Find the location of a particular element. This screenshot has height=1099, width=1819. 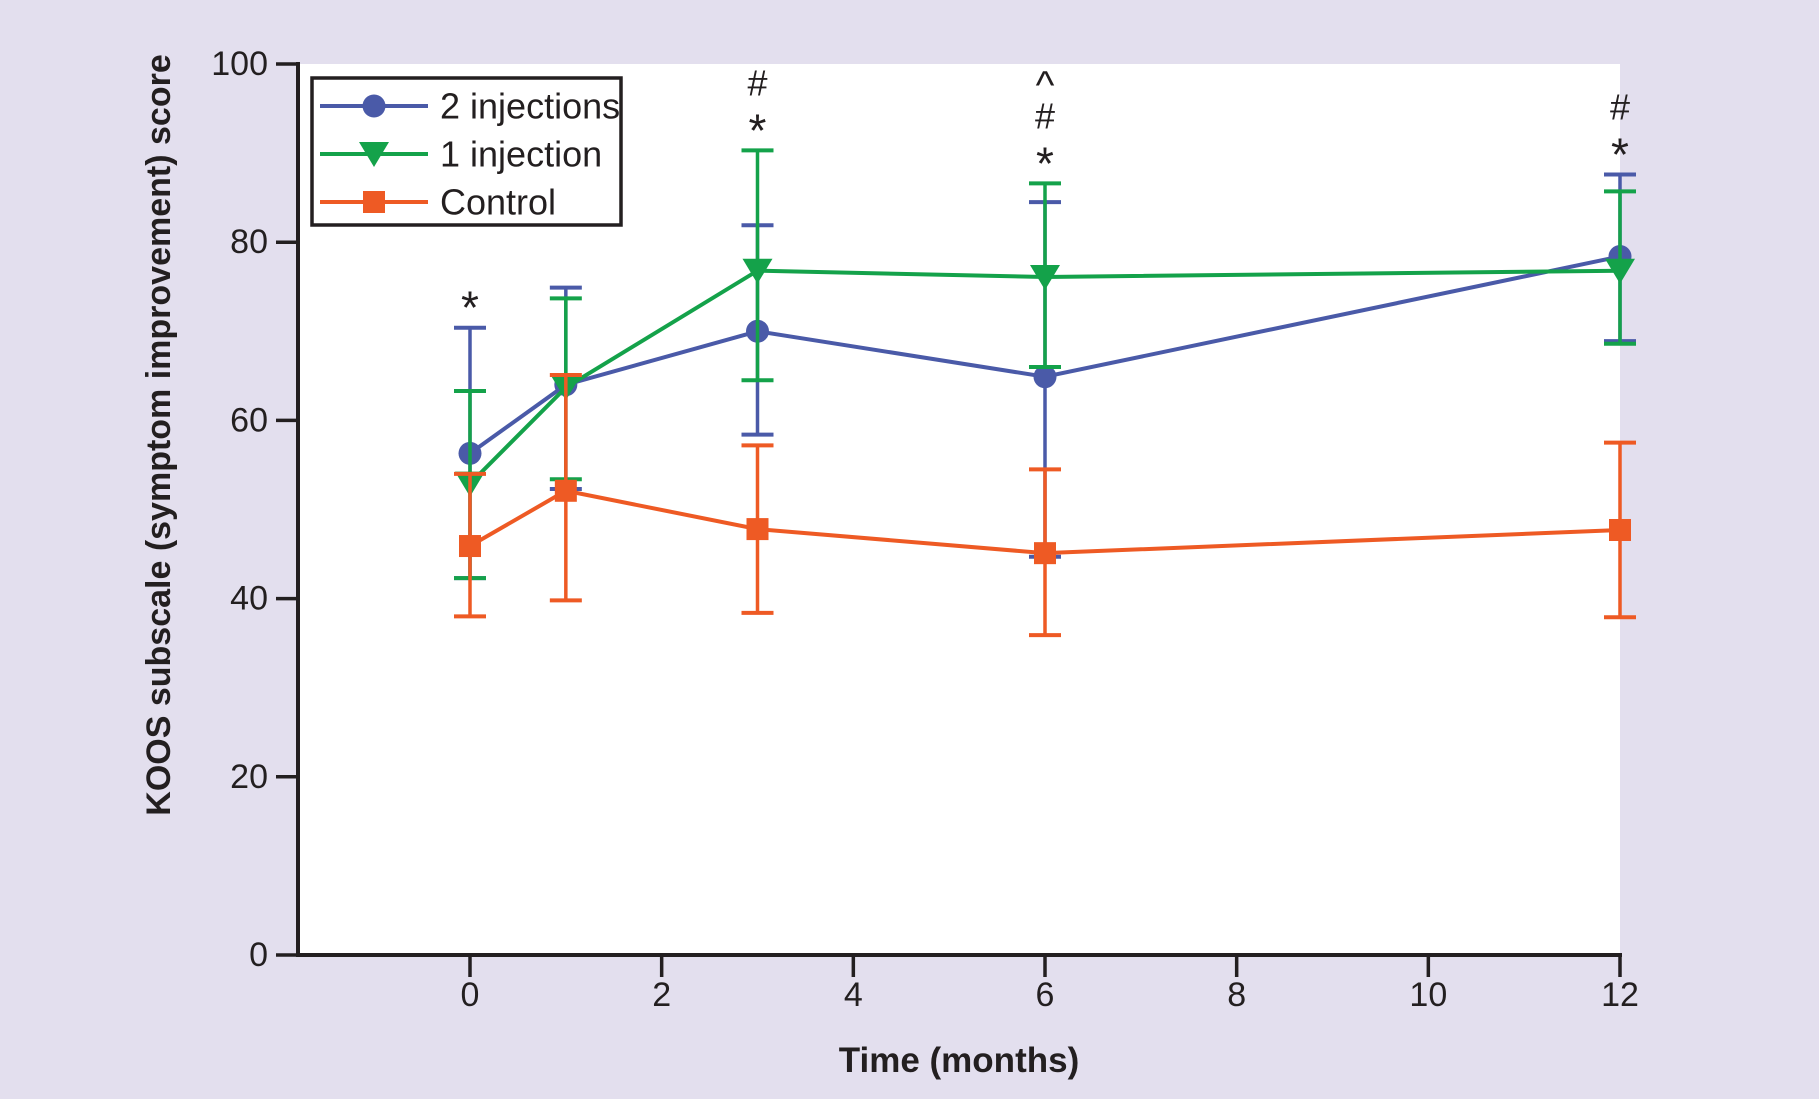

legend-item-2-injections: 2 injections is located at coordinates (470, 106).